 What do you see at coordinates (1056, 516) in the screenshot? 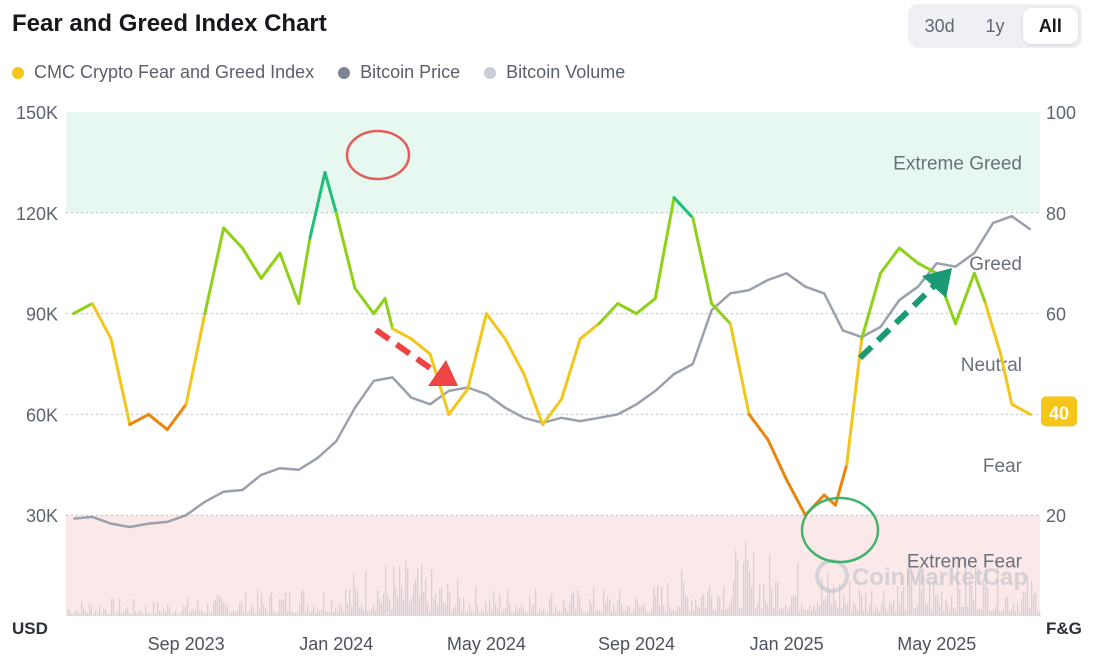
I see `right-tick-label: 20` at bounding box center [1056, 516].